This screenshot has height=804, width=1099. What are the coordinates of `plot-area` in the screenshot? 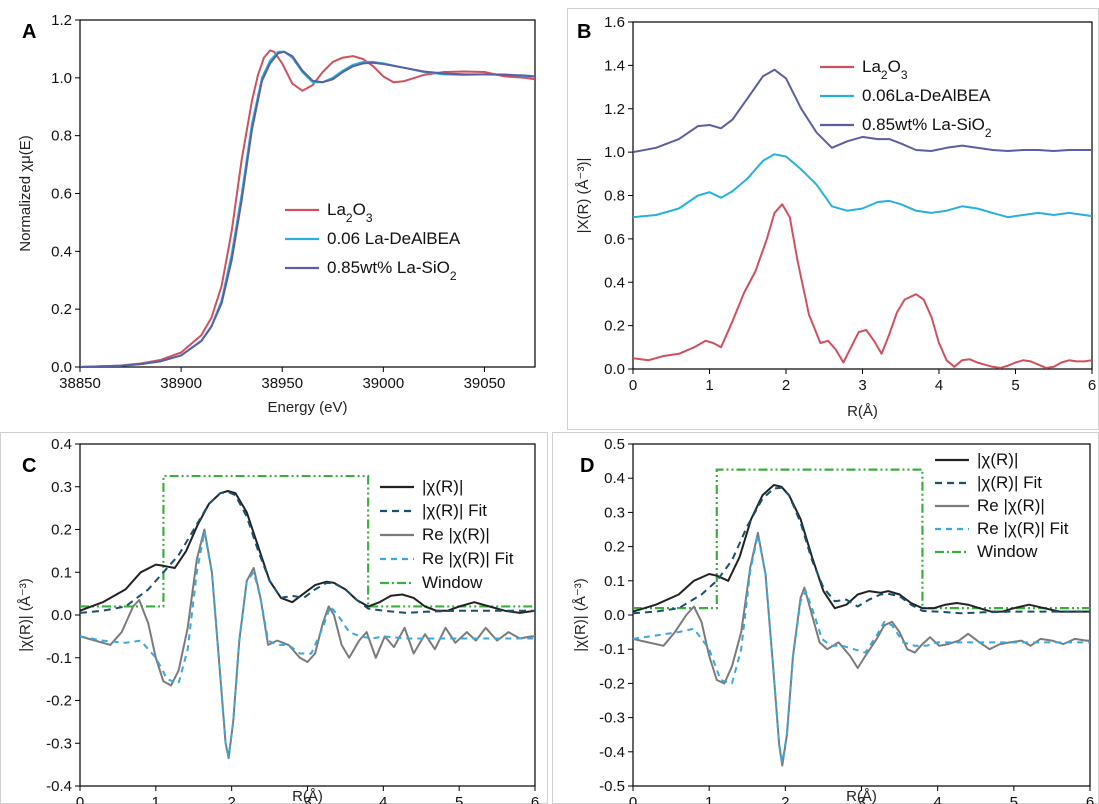 It's located at (307, 617).